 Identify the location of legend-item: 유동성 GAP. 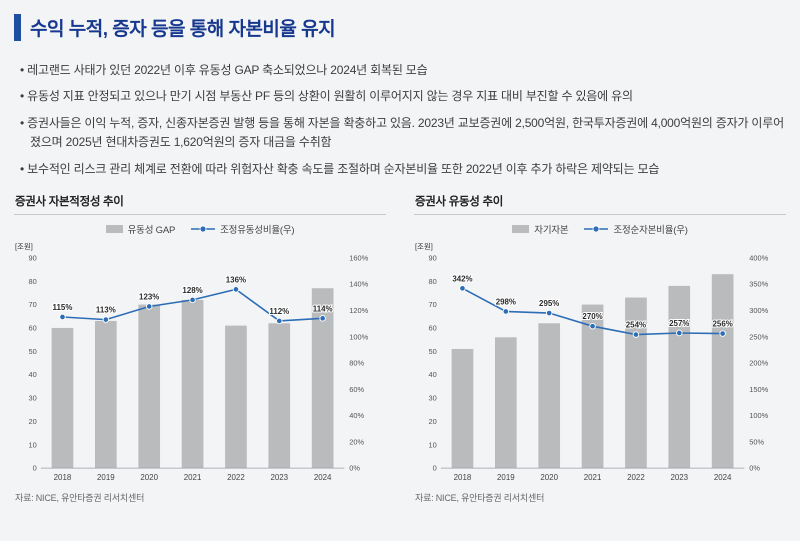
(140, 229).